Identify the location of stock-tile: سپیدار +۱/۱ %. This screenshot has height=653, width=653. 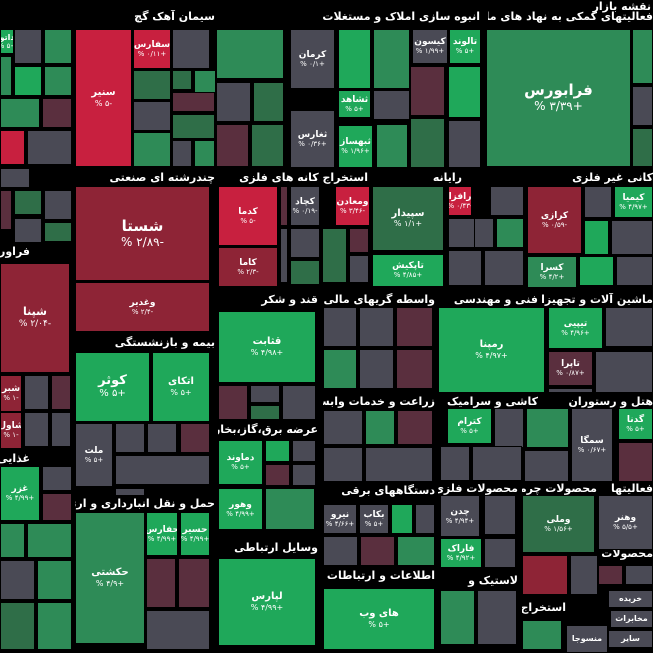
(408, 218).